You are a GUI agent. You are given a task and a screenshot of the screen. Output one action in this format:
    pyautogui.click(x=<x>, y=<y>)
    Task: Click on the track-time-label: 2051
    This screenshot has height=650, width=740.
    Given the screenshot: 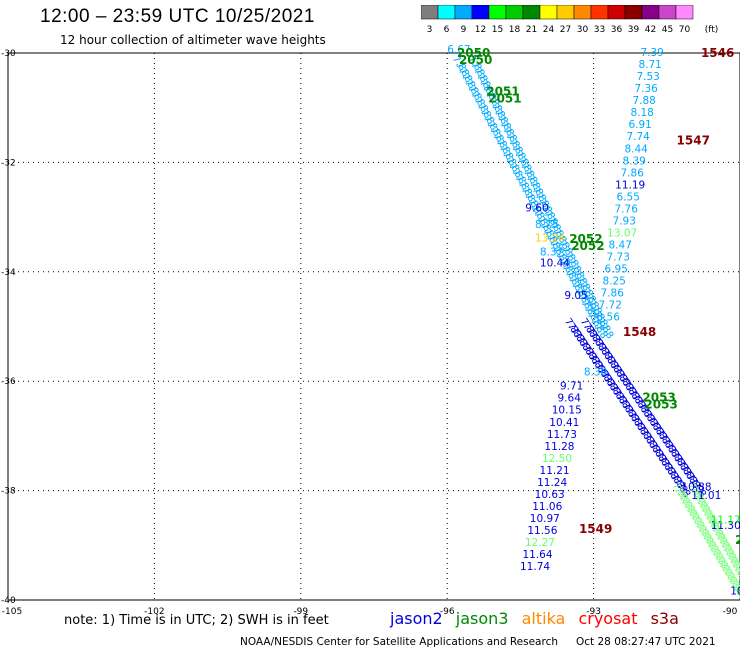 What is the action you would take?
    pyautogui.click(x=504, y=98)
    